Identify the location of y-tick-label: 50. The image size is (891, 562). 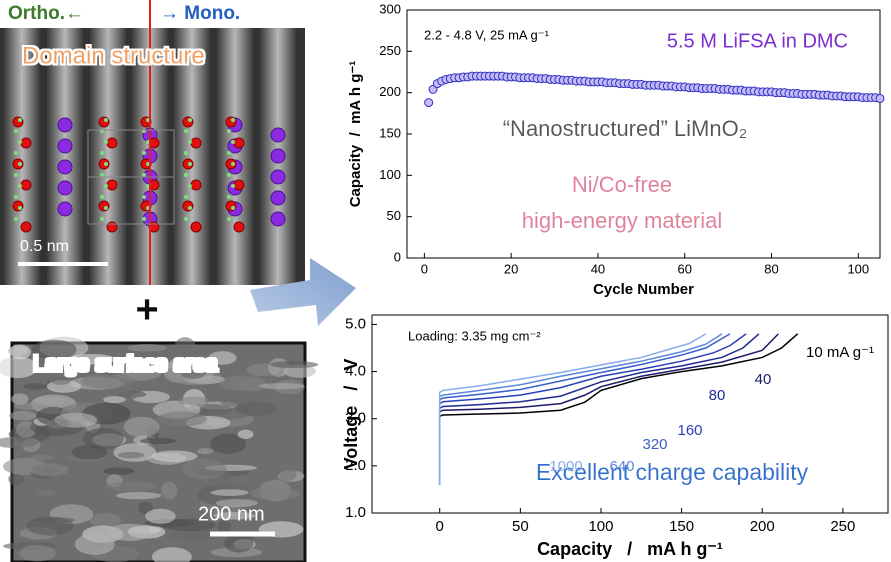
(394, 215).